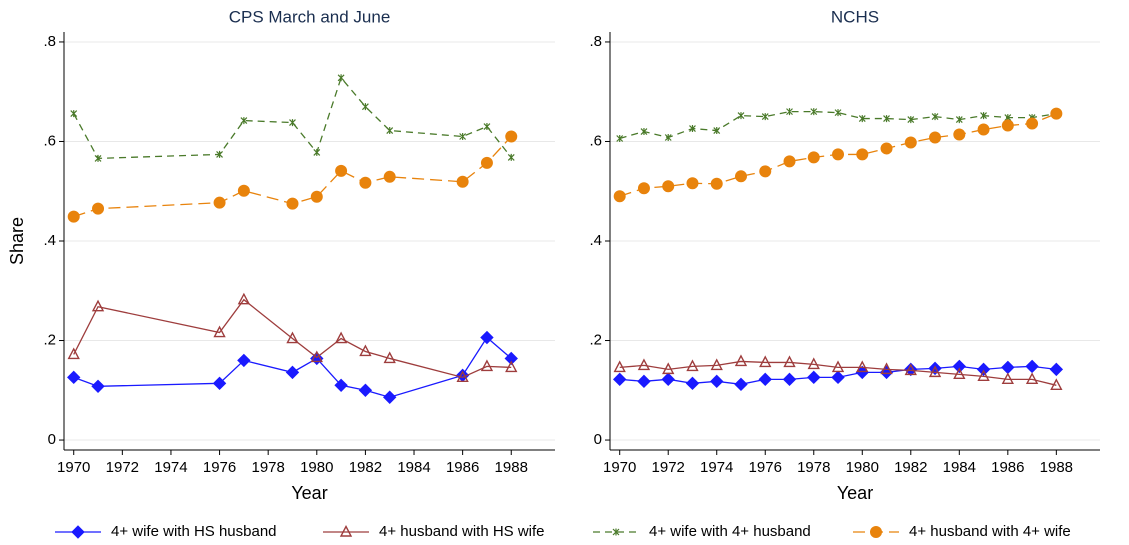 The height and width of the screenshot is (545, 1129). What do you see at coordinates (17, 241) in the screenshot?
I see `y-axis-label: Share` at bounding box center [17, 241].